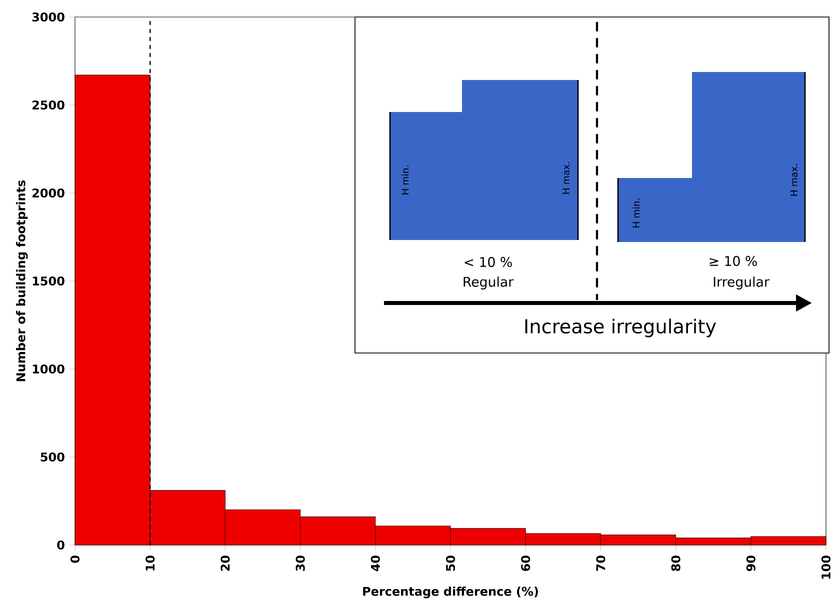 This screenshot has width=836, height=602. What do you see at coordinates (751, 564) in the screenshot?
I see `x-tick-label: 90` at bounding box center [751, 564].